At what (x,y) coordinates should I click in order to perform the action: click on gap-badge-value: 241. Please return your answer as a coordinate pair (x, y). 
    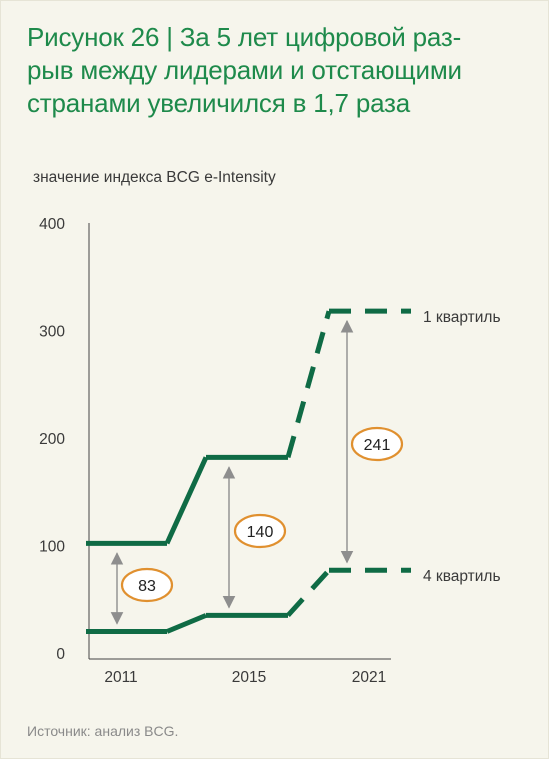
    Looking at the image, I should click on (377, 445).